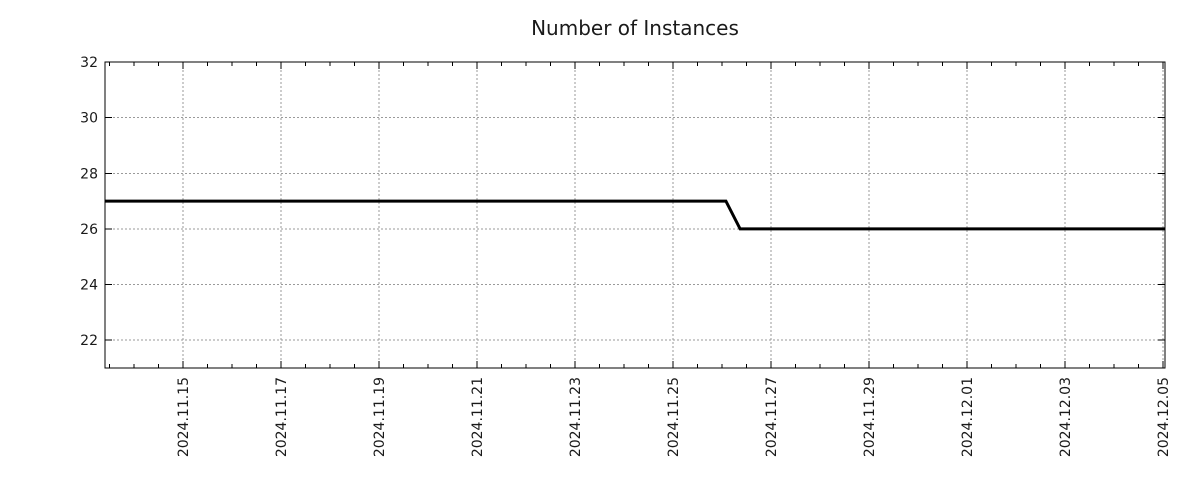 This screenshot has height=500, width=1200. What do you see at coordinates (635, 28) in the screenshot?
I see `chart-title: Number of Instances` at bounding box center [635, 28].